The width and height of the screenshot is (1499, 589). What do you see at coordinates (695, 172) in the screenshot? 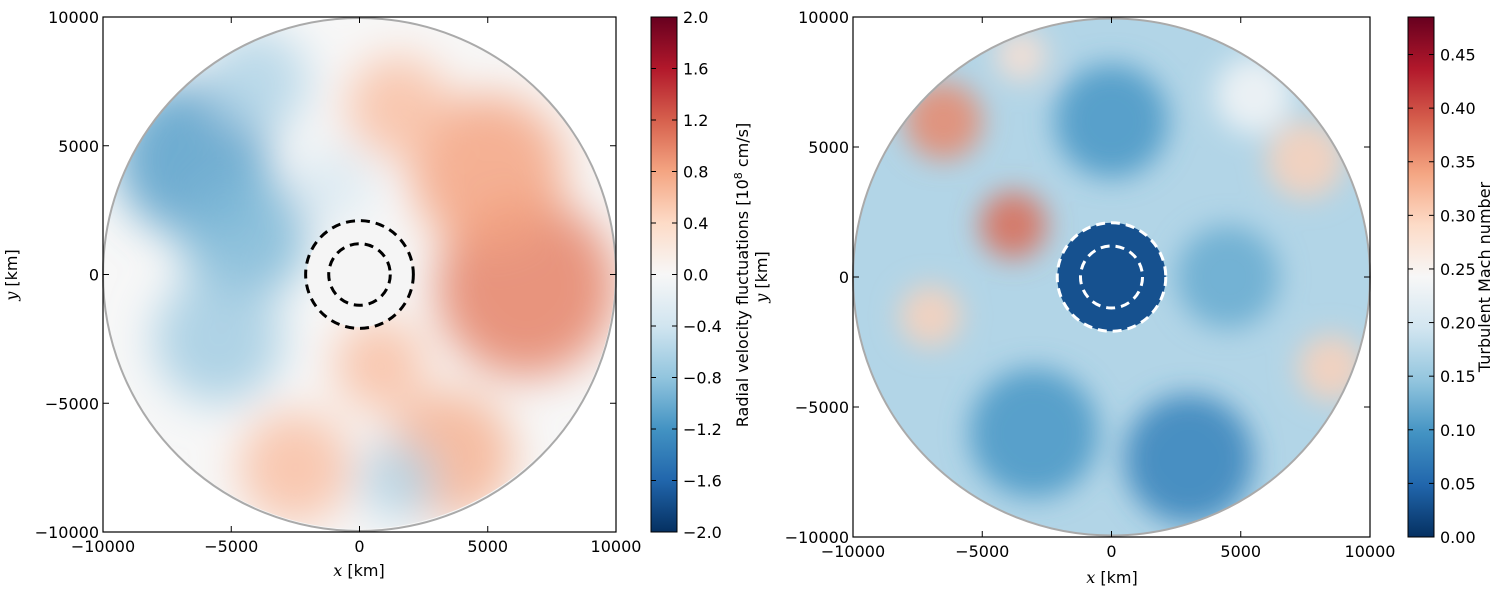
I see `colorbar-tick-label: 0.8` at bounding box center [695, 172].